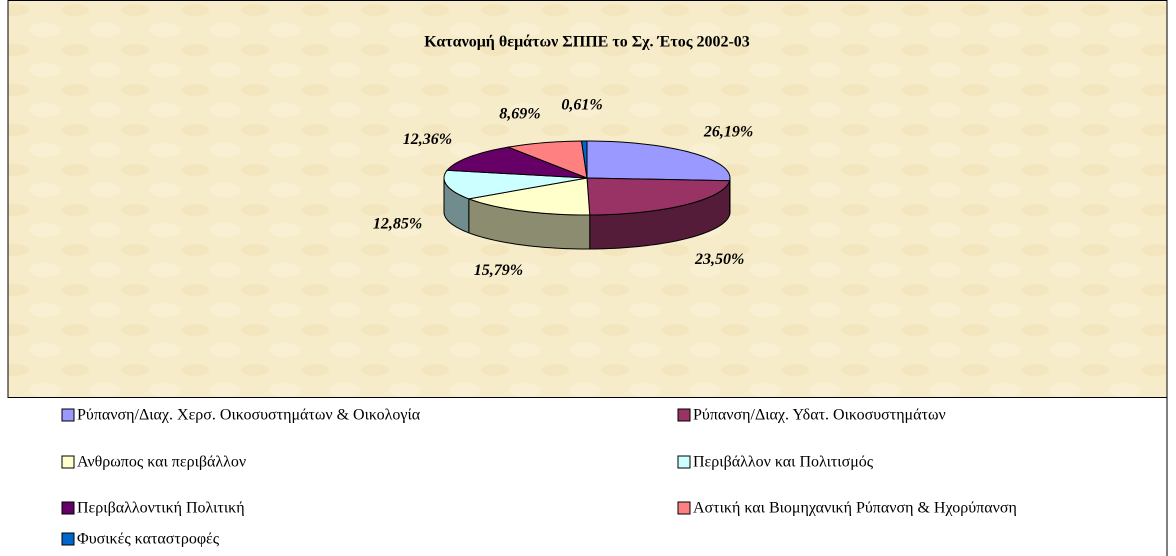  Describe the element at coordinates (498, 270) in the screenshot. I see `value-label: 15,79%` at that location.